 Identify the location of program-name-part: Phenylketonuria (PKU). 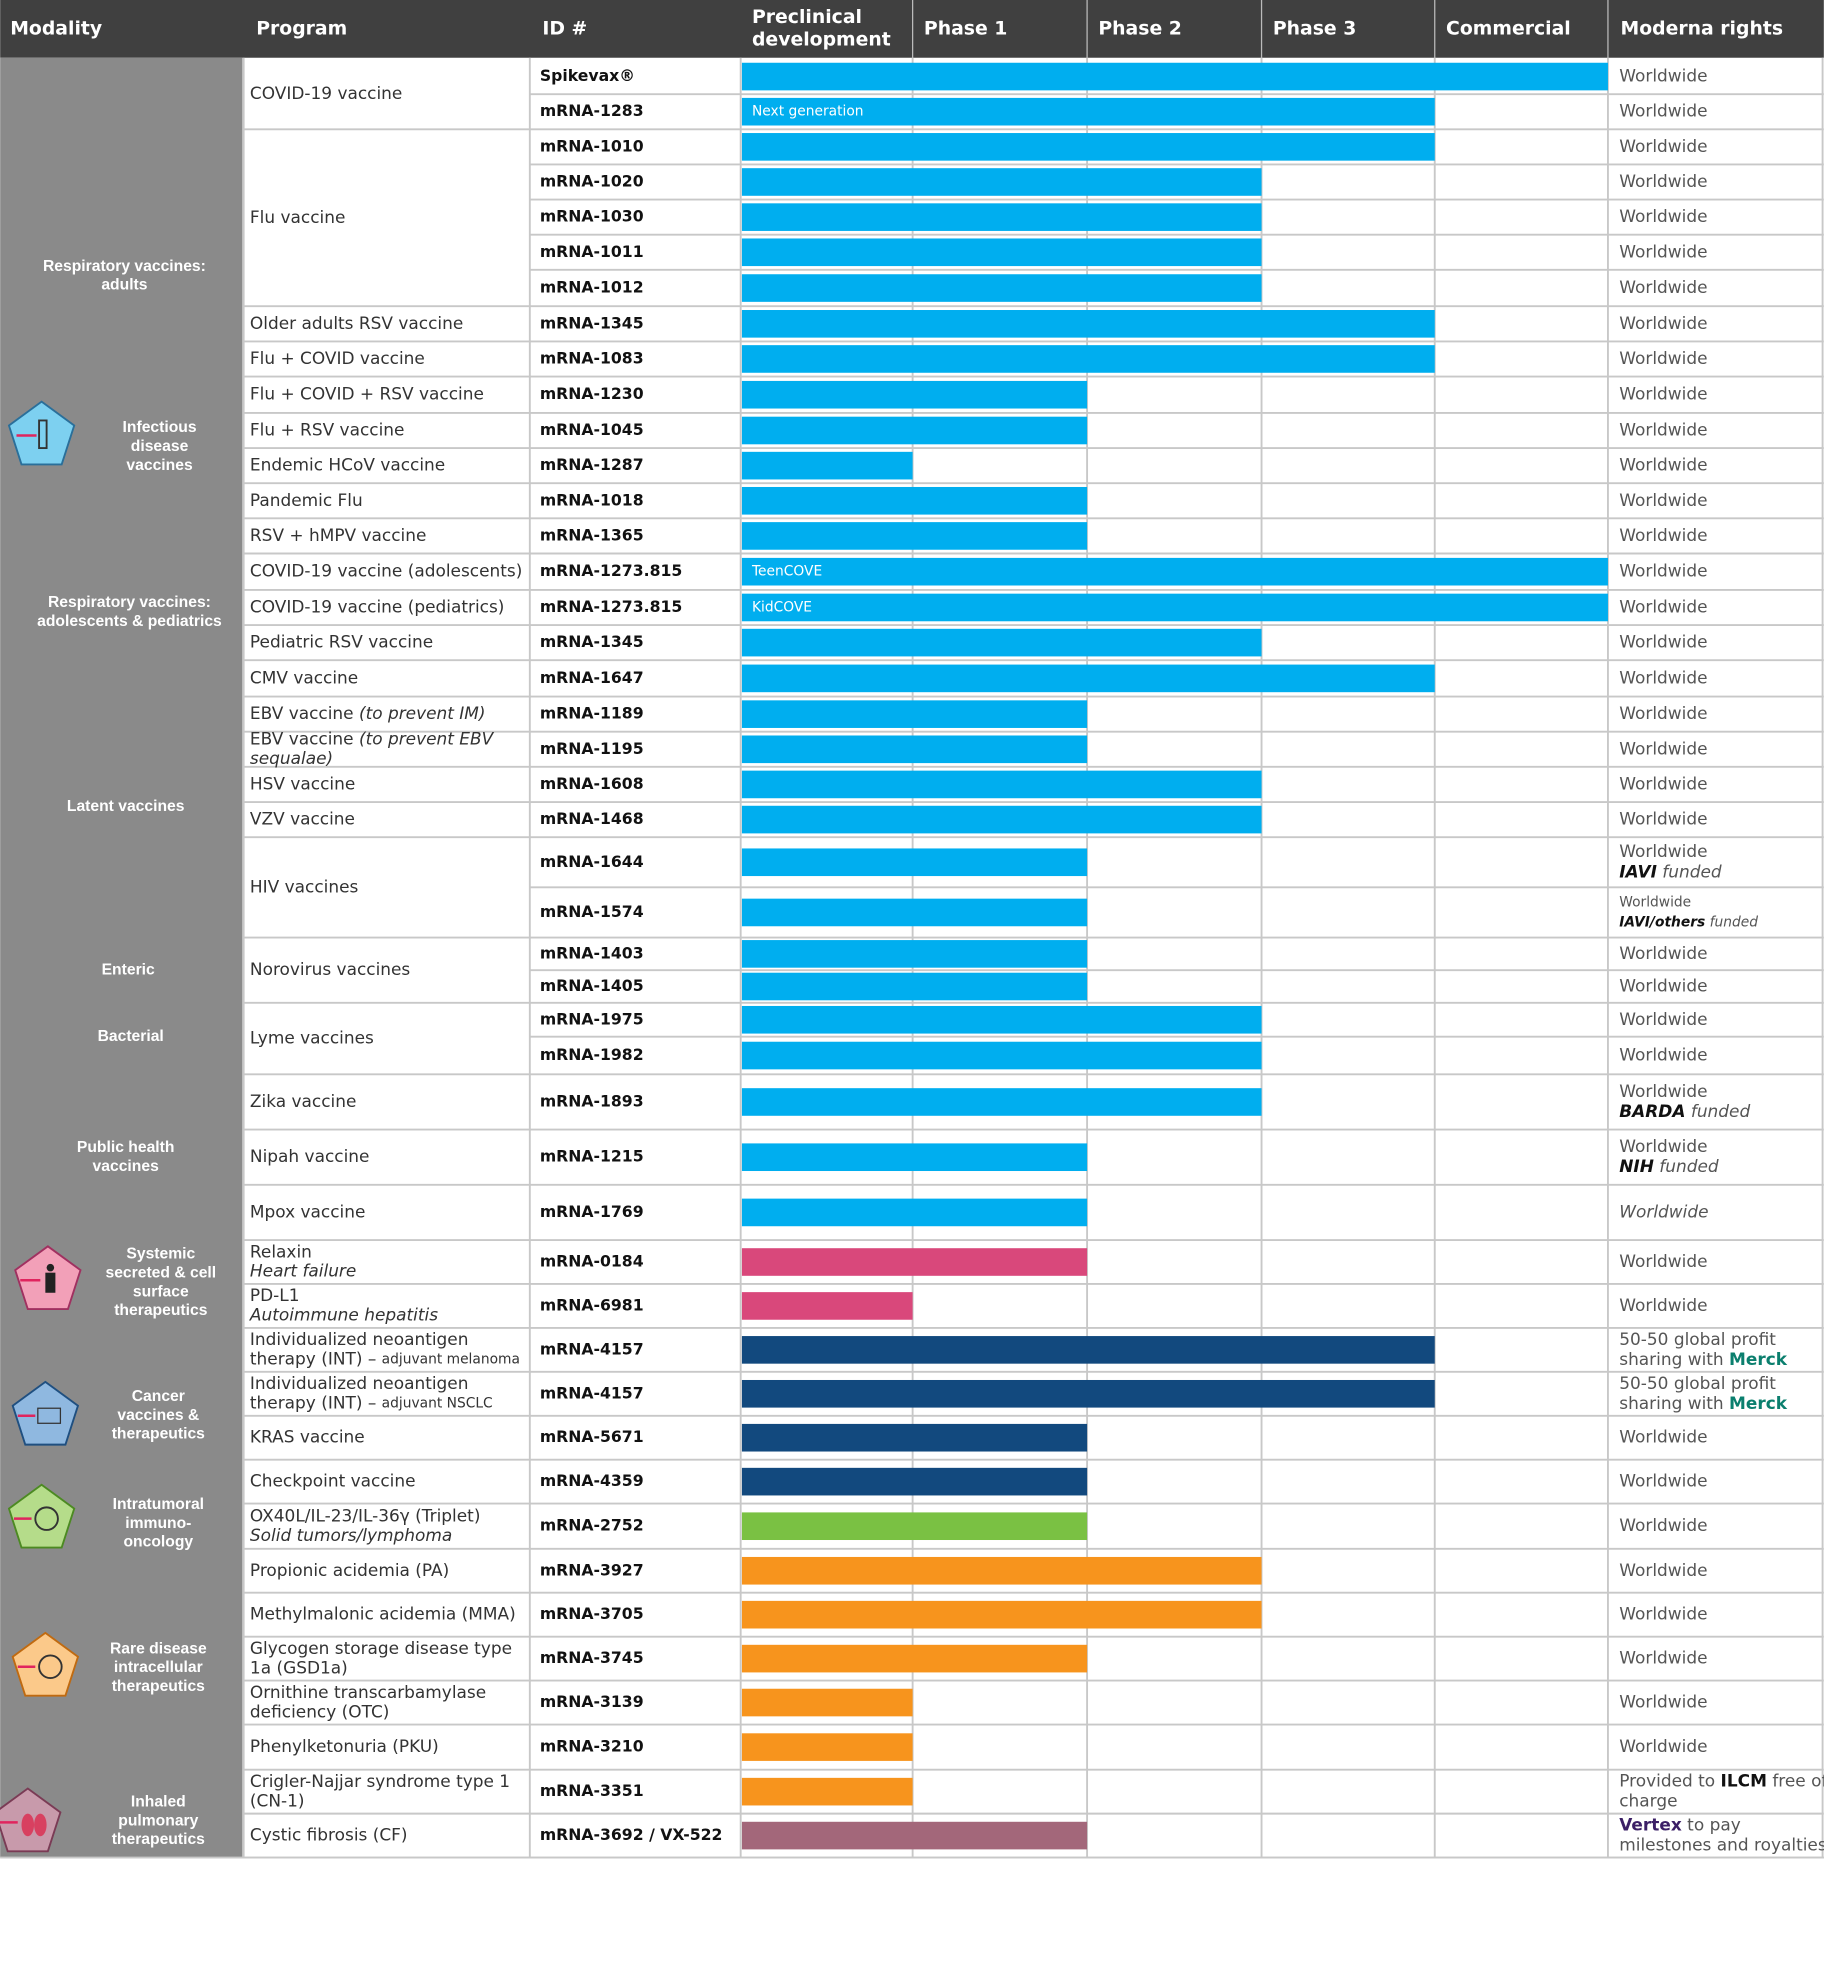
(344, 1746).